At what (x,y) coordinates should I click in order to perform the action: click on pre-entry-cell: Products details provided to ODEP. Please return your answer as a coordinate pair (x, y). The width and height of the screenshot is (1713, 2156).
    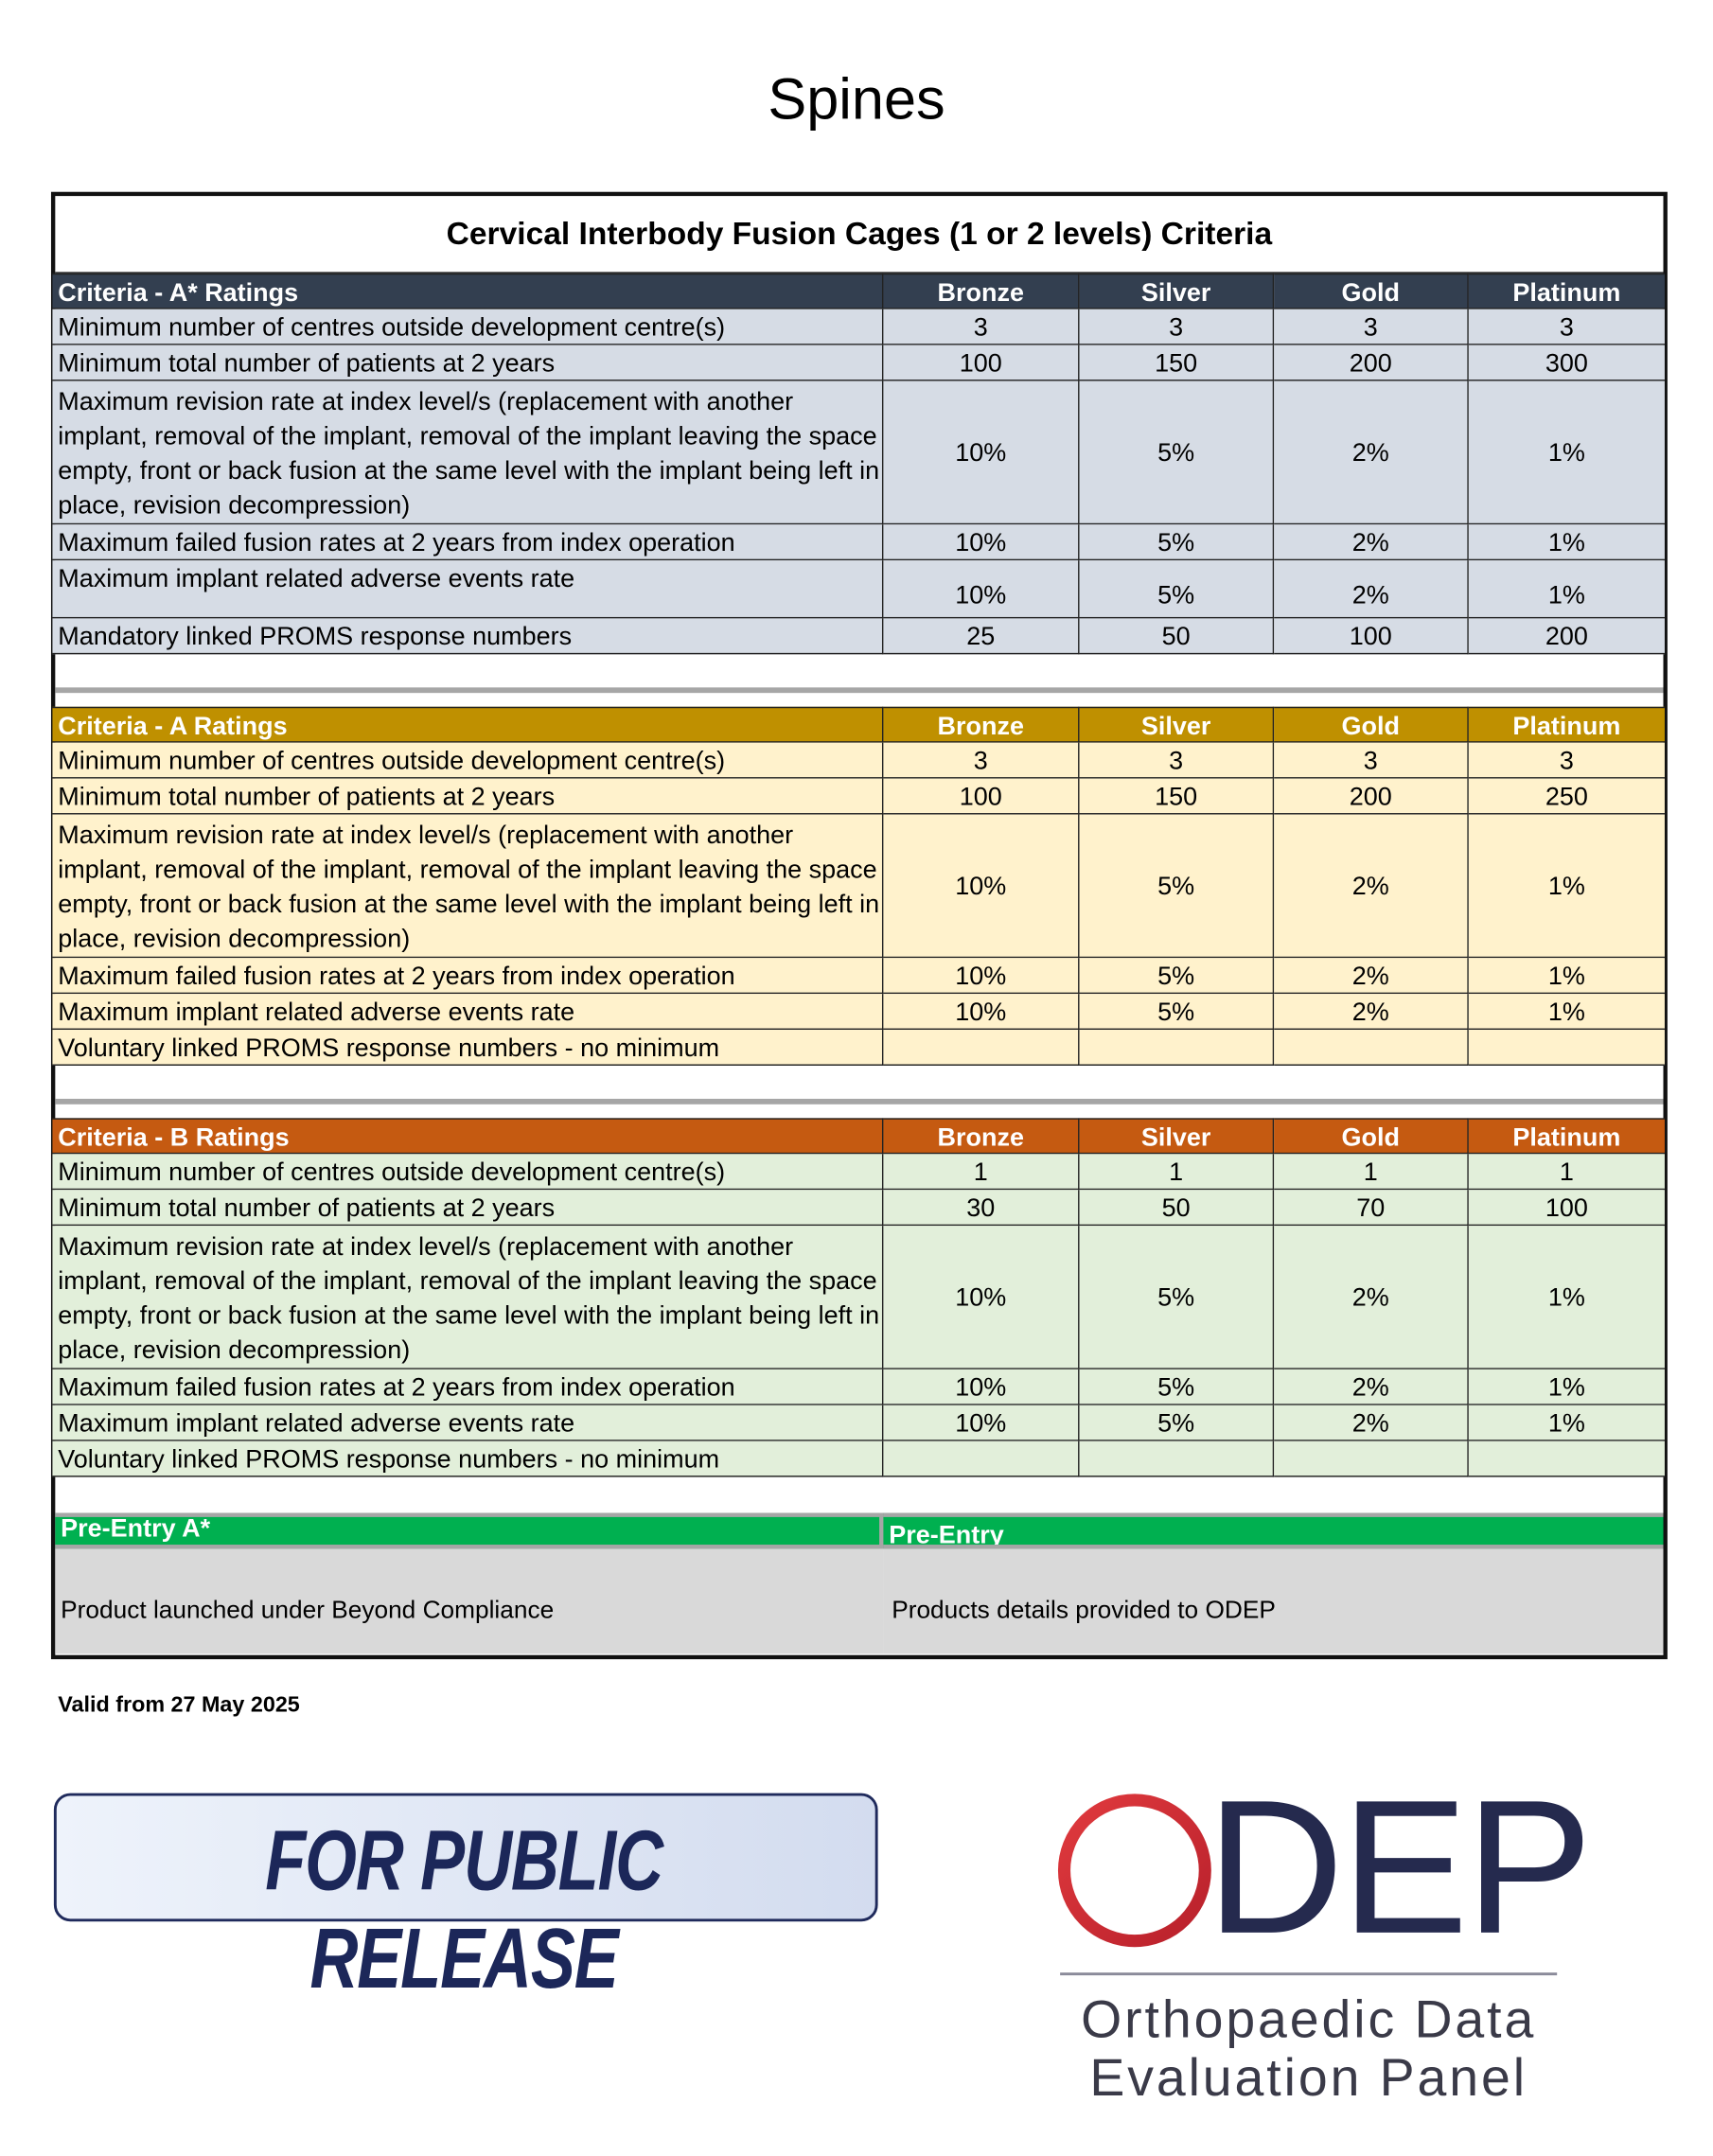
    Looking at the image, I should click on (1274, 1601).